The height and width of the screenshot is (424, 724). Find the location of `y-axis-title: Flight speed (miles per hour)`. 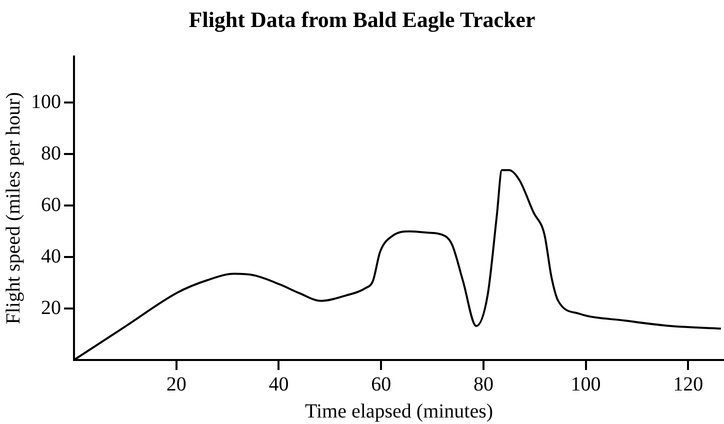

y-axis-title: Flight speed (miles per hour) is located at coordinates (13, 208).